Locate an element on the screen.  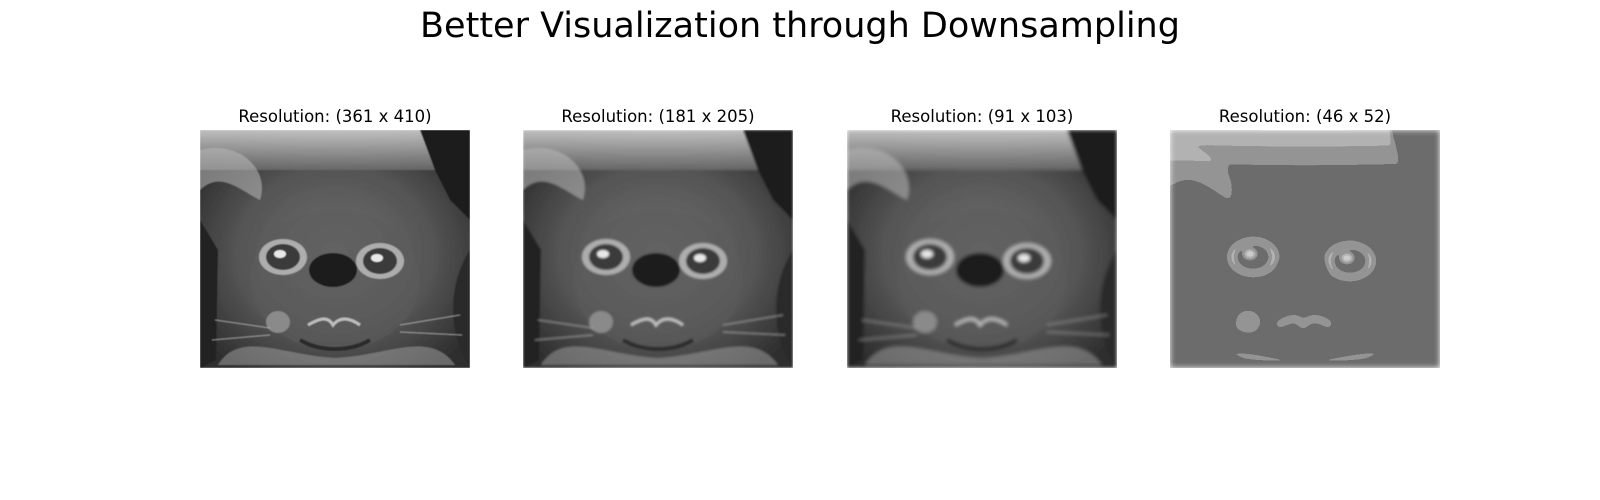
hybrid-image-46x52 is located at coordinates (1305, 249).